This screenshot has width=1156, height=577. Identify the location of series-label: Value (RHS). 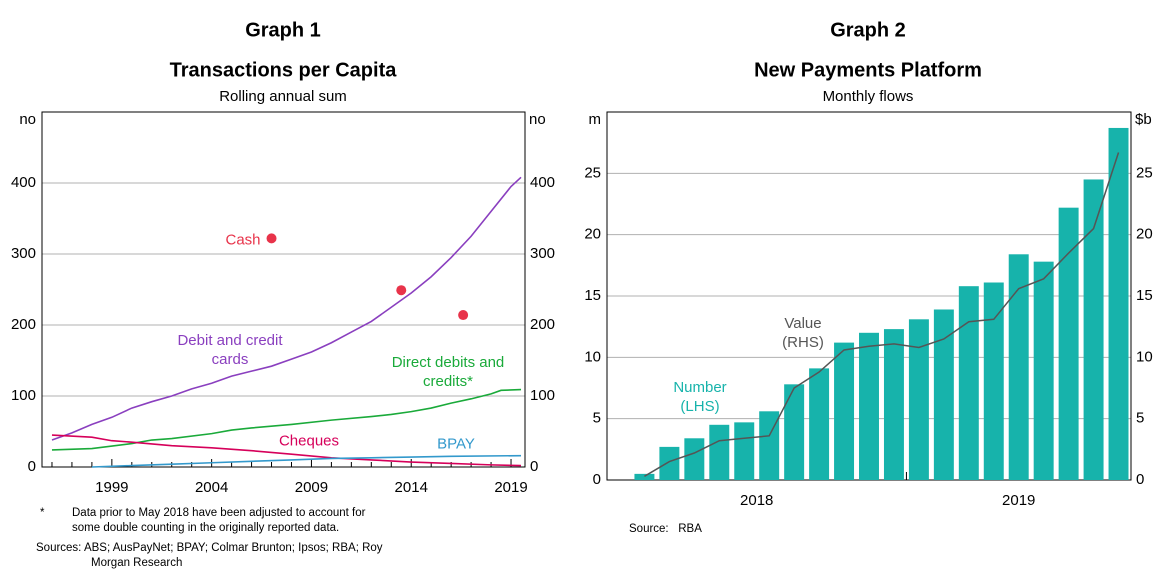
(803, 333).